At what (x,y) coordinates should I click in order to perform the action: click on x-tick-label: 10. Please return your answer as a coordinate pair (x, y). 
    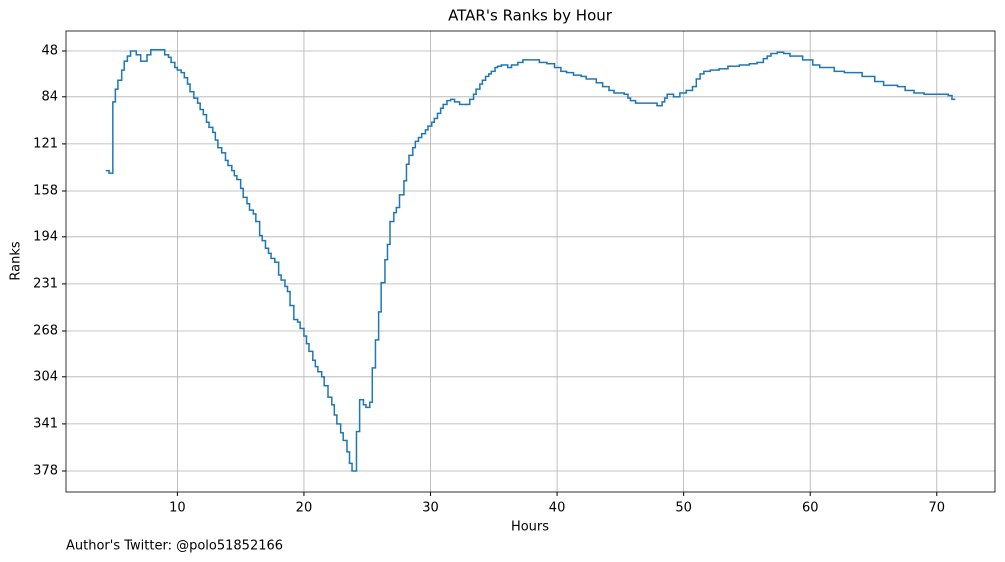
    Looking at the image, I should click on (177, 508).